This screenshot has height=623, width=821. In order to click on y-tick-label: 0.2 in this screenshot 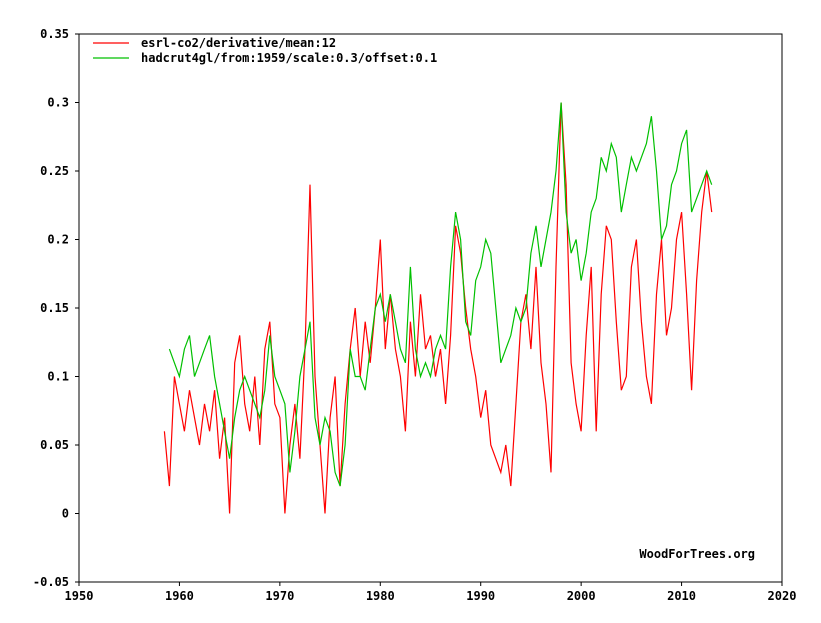, I will do `click(58, 240)`.